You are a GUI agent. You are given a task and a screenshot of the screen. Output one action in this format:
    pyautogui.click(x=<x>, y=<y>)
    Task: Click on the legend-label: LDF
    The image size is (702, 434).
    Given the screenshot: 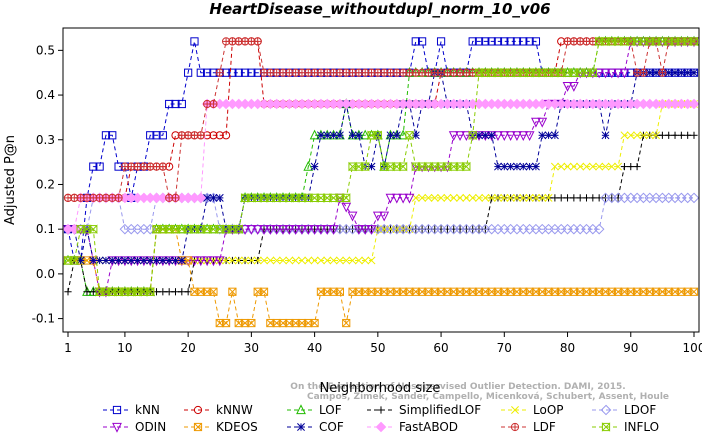 What is the action you would take?
    pyautogui.click(x=544, y=427)
    